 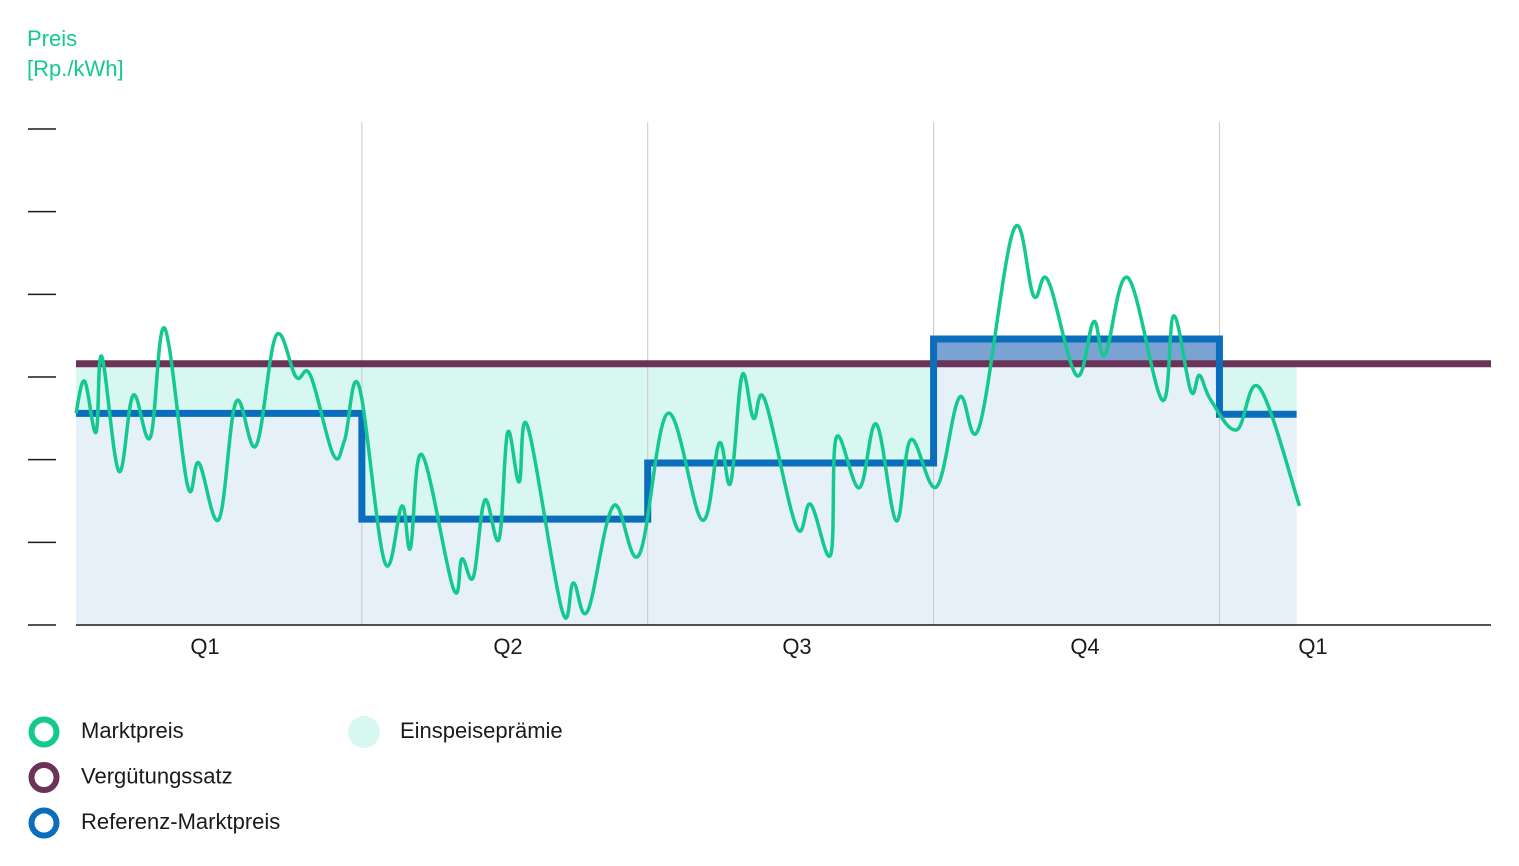 What do you see at coordinates (180, 821) in the screenshot?
I see `legend-label: Referenz-Marktpreis` at bounding box center [180, 821].